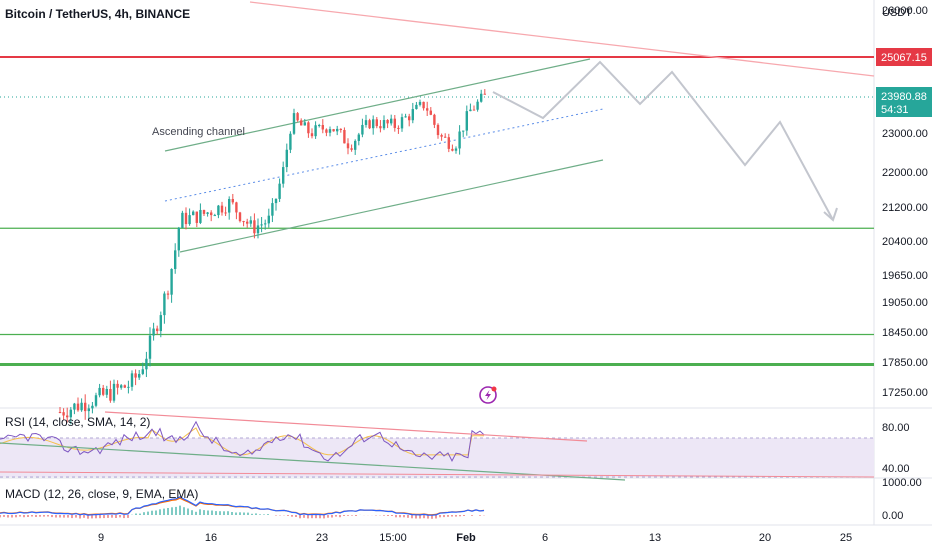 The height and width of the screenshot is (550, 932). I want to click on x-tick-label: 20, so click(765, 538).